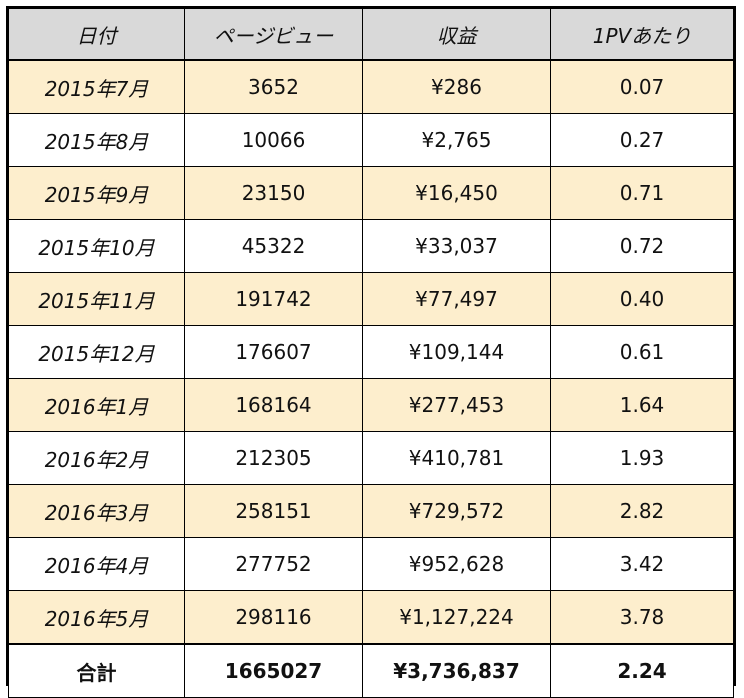 The height and width of the screenshot is (698, 744). I want to click on pageviews-cell: 3652, so click(273, 86).